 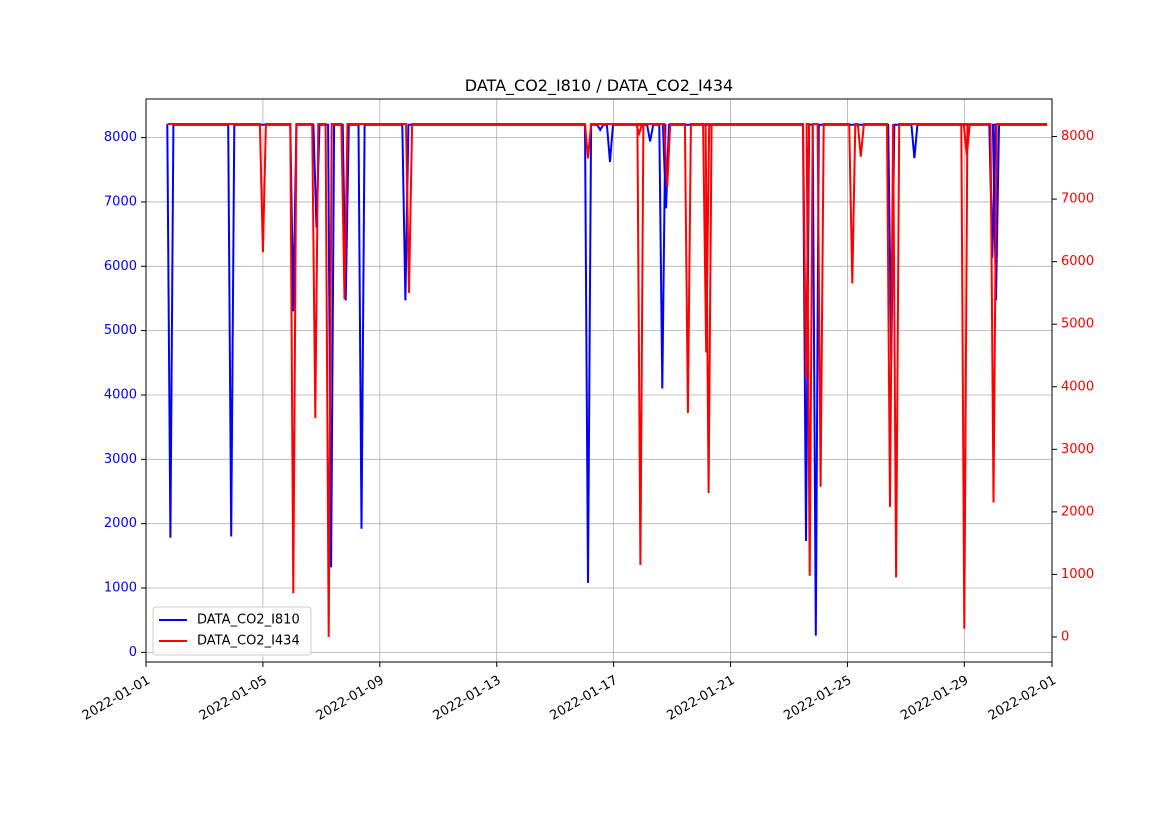 What do you see at coordinates (120, 330) in the screenshot?
I see `y-left-tick-label: 5000` at bounding box center [120, 330].